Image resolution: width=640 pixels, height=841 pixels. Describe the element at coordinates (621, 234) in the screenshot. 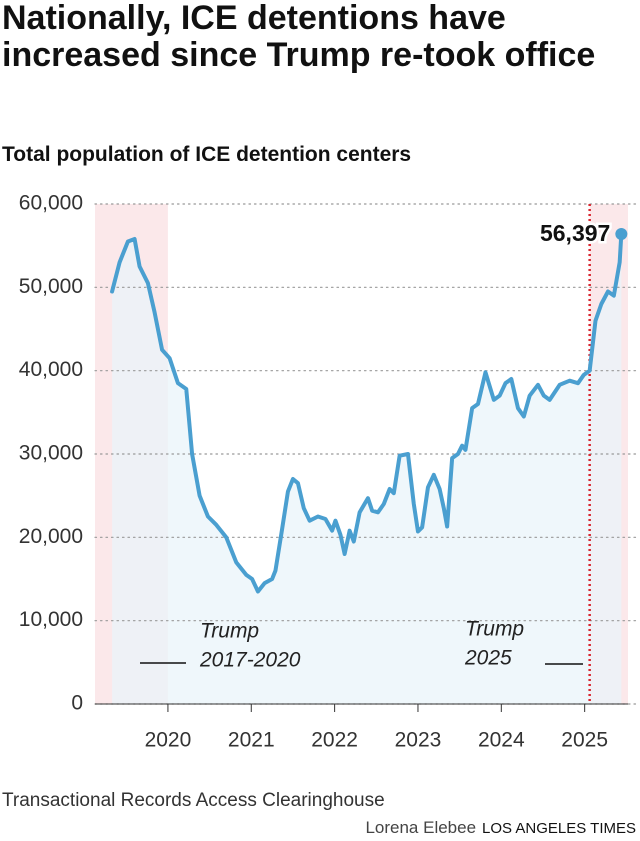

I see `end-dot` at that location.